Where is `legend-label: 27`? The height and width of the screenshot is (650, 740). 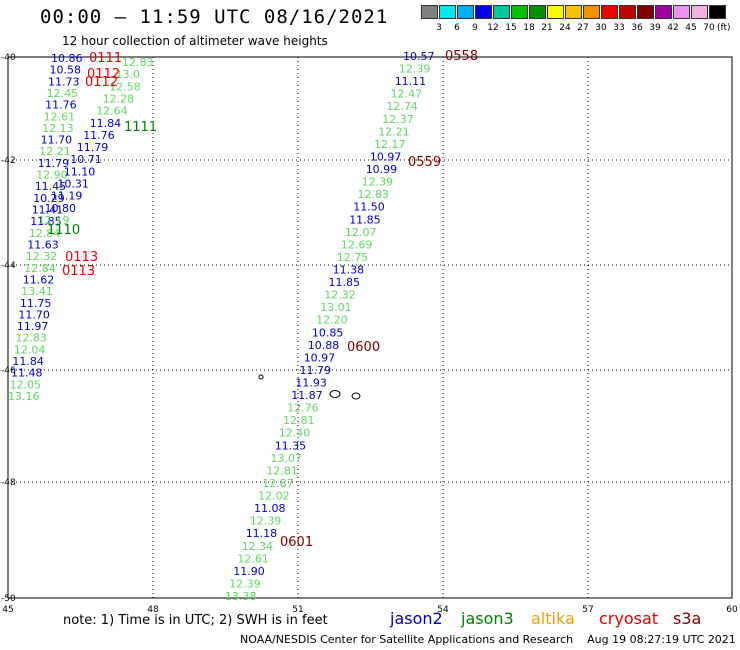
legend-label: 27 is located at coordinates (583, 28).